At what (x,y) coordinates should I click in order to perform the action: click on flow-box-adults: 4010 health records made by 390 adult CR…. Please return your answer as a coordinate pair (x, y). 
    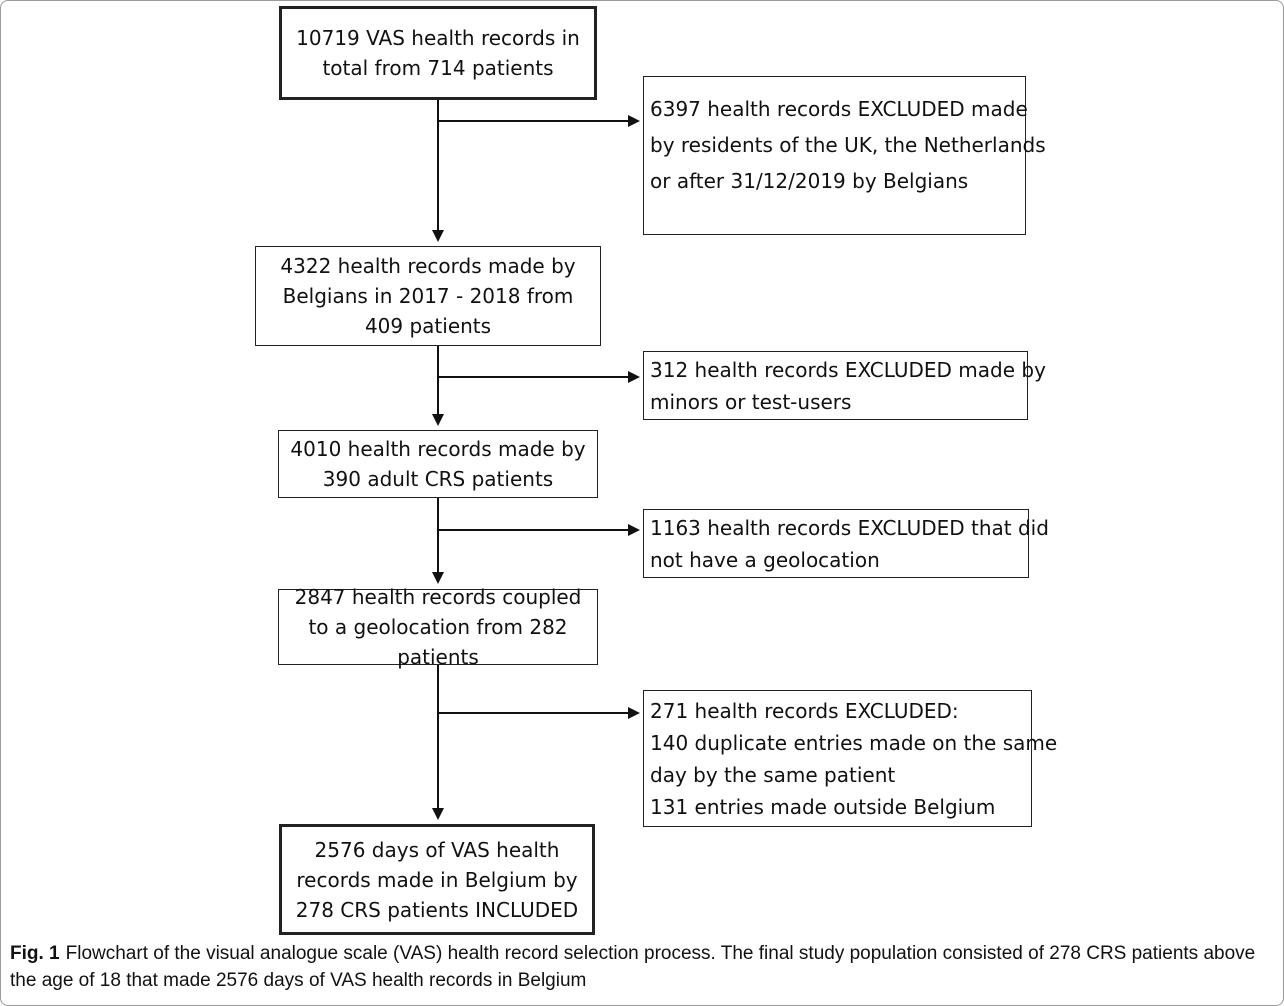
    Looking at the image, I should click on (438, 464).